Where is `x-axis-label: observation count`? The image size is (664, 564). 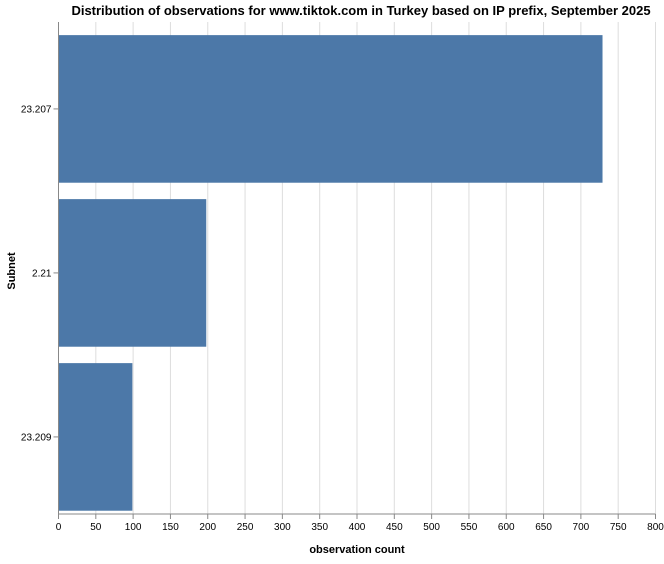
x-axis-label: observation count is located at coordinates (357, 550).